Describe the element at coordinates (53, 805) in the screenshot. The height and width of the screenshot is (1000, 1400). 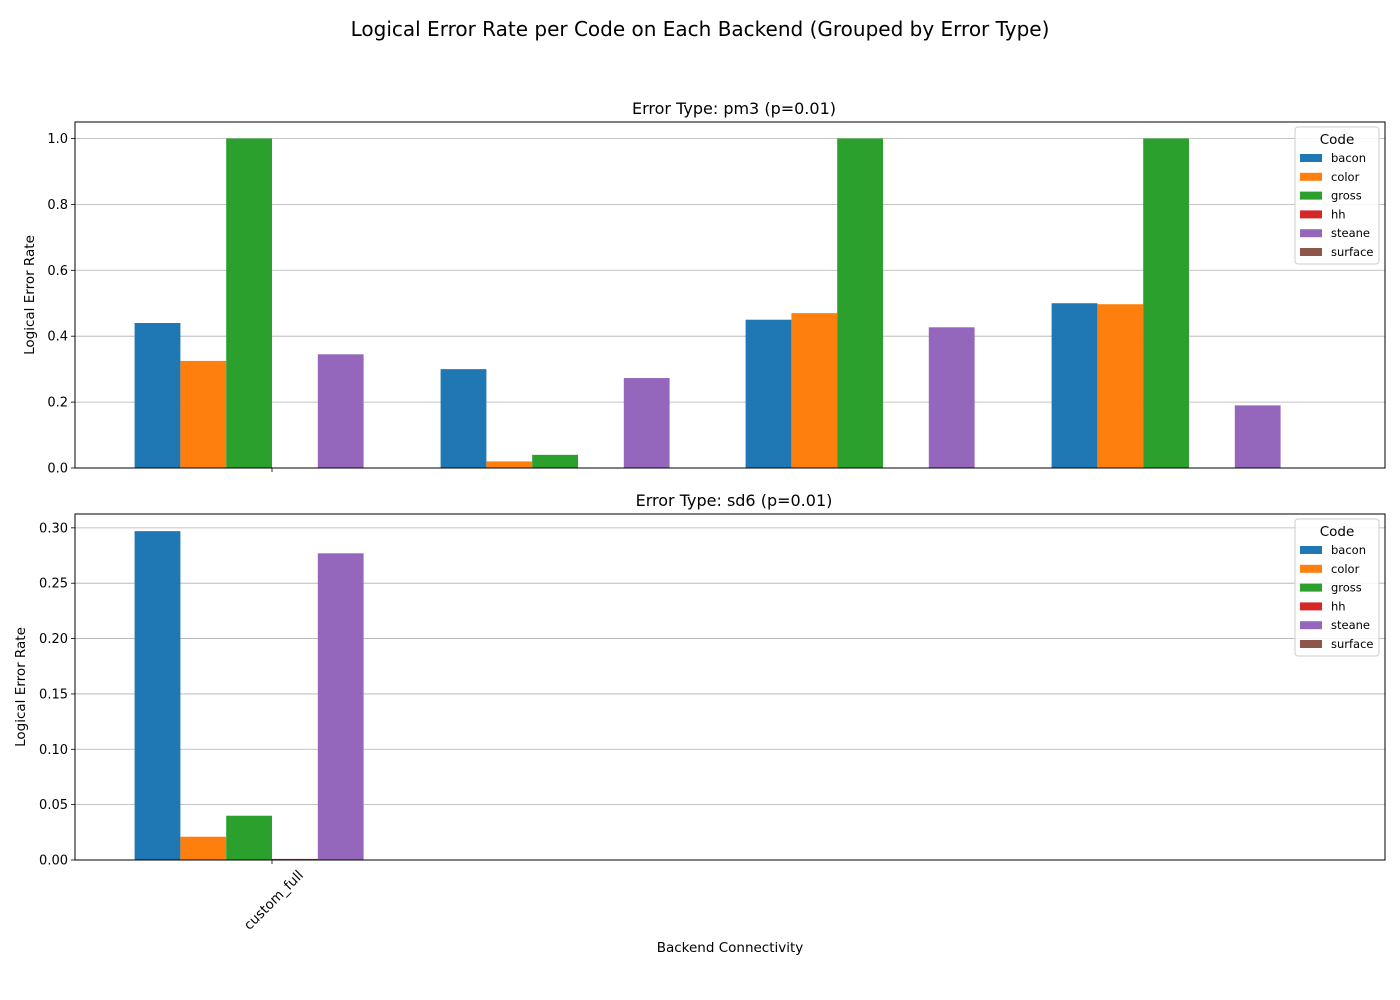
I see `y-tick-label: 0.05` at that location.